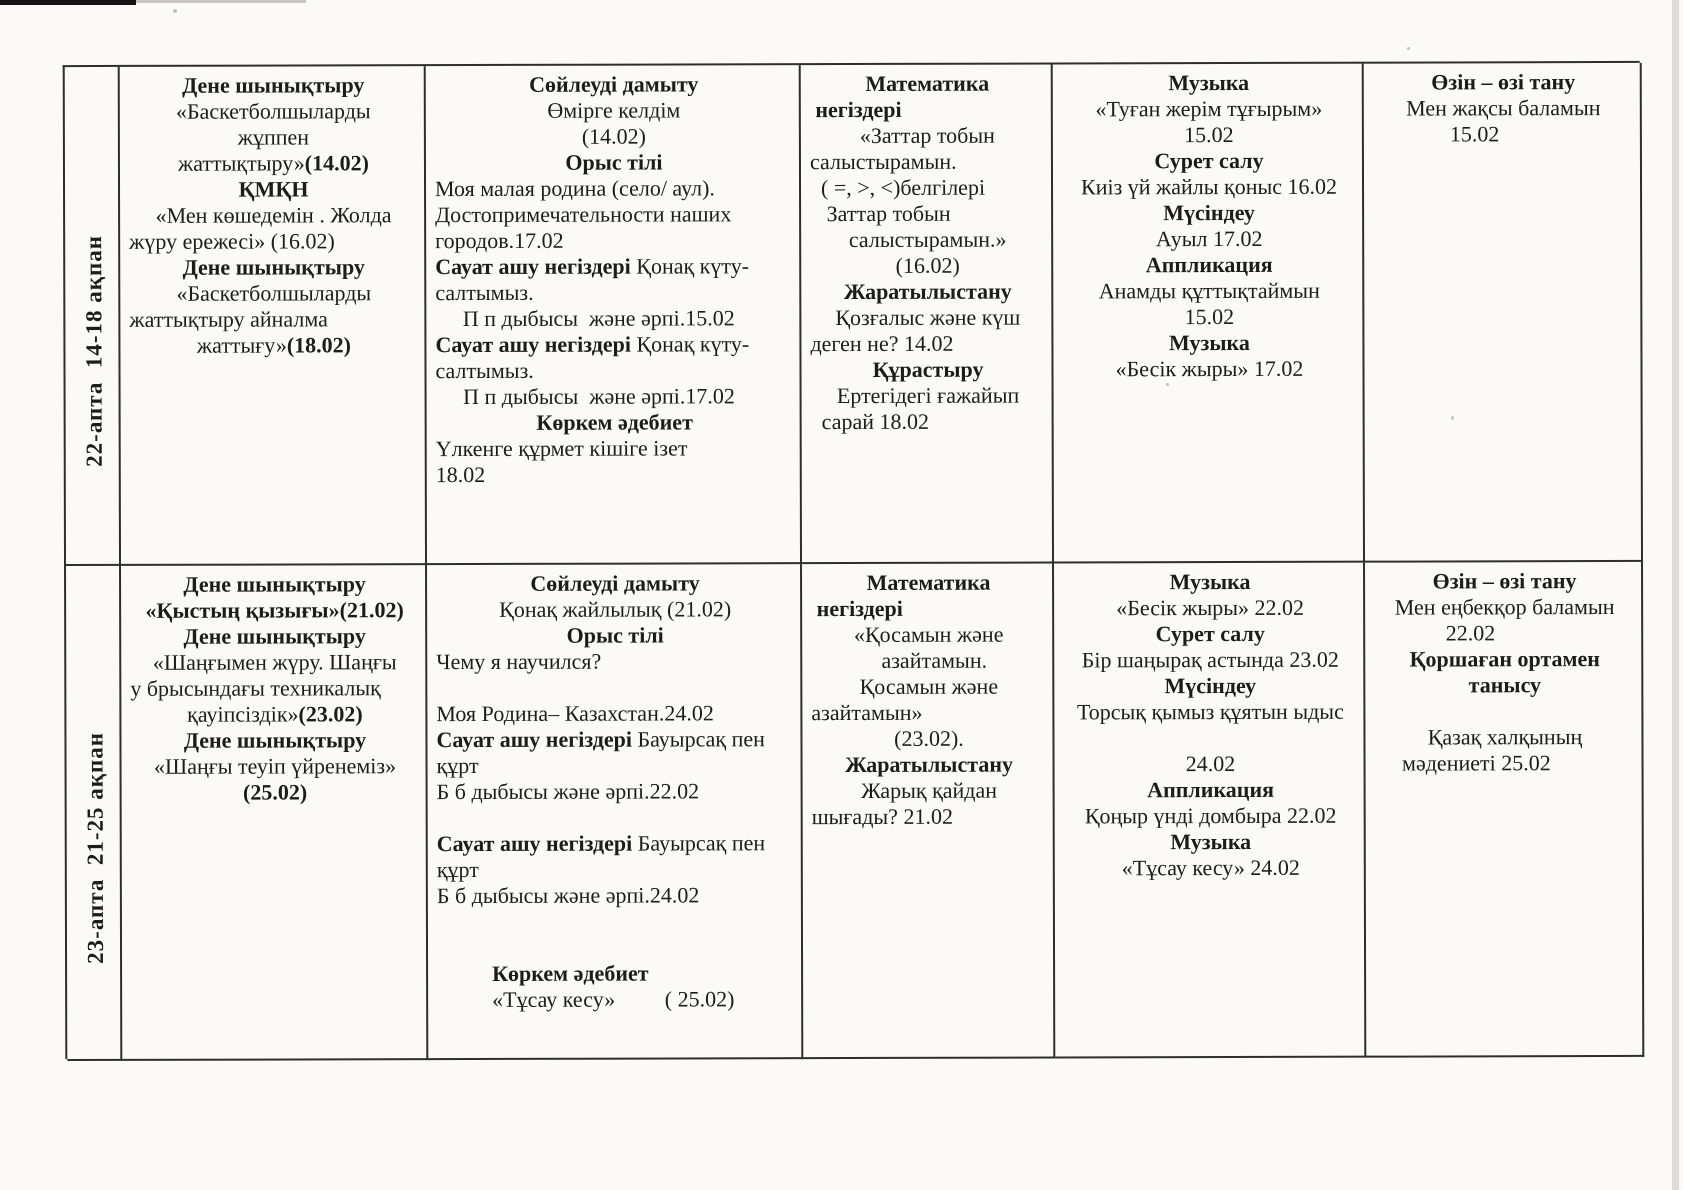 The height and width of the screenshot is (1190, 1683). Describe the element at coordinates (1462, 763) in the screenshot. I see `text-segment: мәдениеті 25.02` at that location.